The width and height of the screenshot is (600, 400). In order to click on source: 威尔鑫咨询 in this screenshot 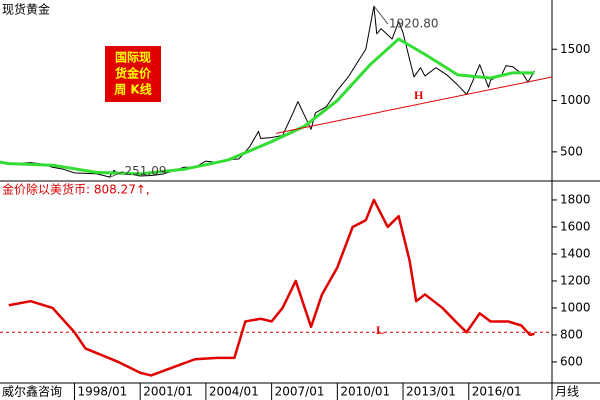, I will do `click(32, 391)`.